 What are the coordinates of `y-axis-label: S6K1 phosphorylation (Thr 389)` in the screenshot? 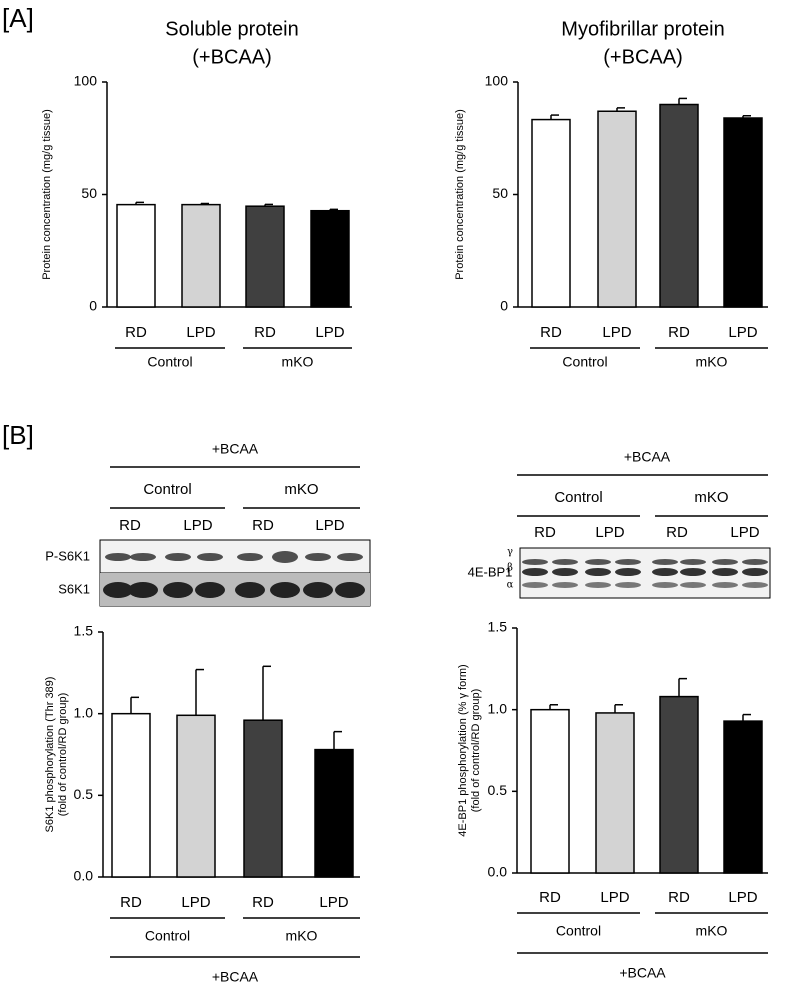 It's located at (50, 755).